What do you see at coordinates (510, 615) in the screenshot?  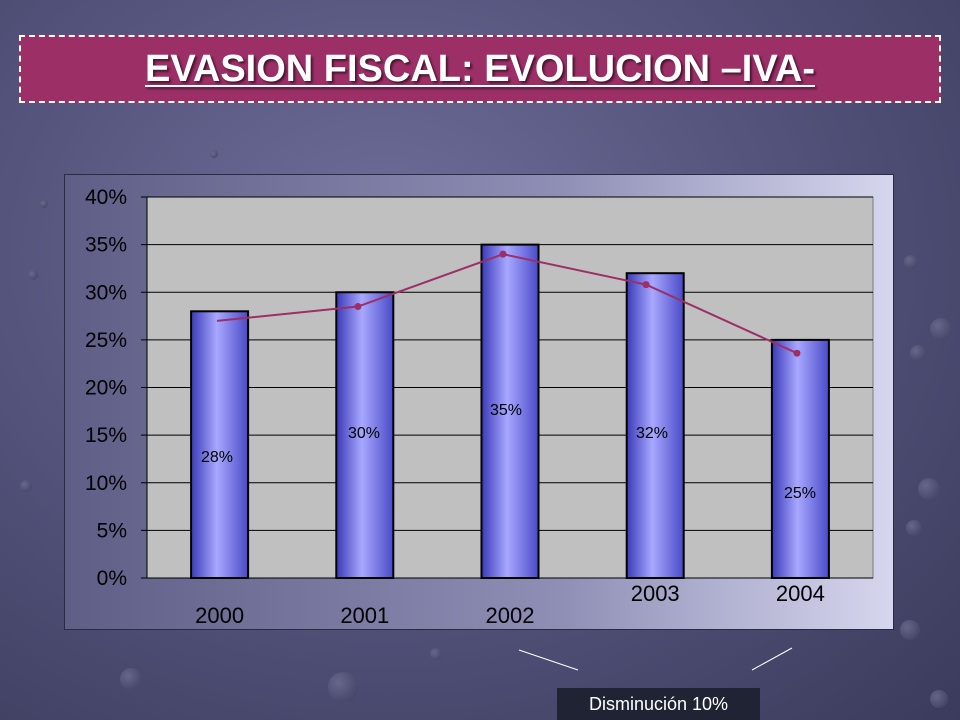 I see `x-tick-label: 2002` at bounding box center [510, 615].